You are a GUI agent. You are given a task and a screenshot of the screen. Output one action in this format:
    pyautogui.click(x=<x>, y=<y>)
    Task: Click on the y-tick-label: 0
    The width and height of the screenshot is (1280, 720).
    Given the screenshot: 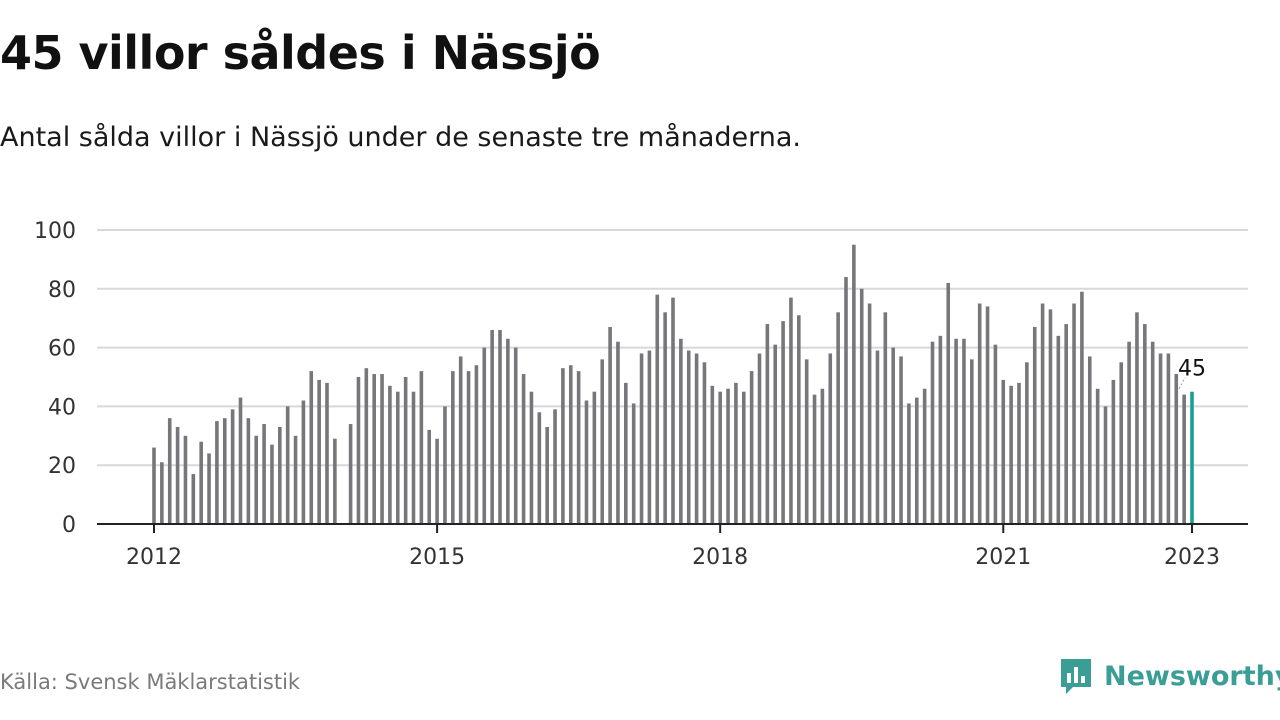 What is the action you would take?
    pyautogui.click(x=69, y=525)
    